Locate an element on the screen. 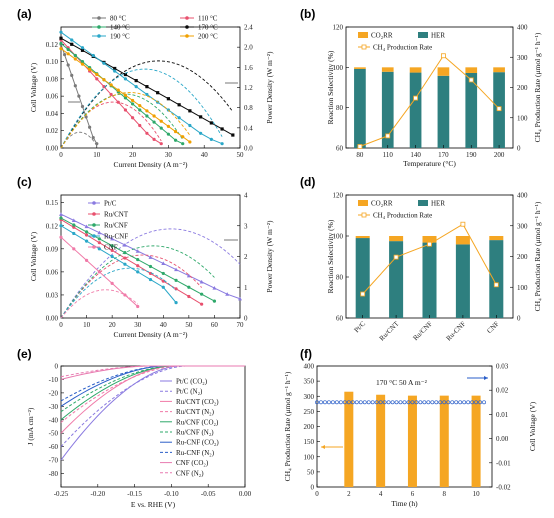 The height and width of the screenshot is (518, 554). legend-label: 170 °C is located at coordinates (208, 28).